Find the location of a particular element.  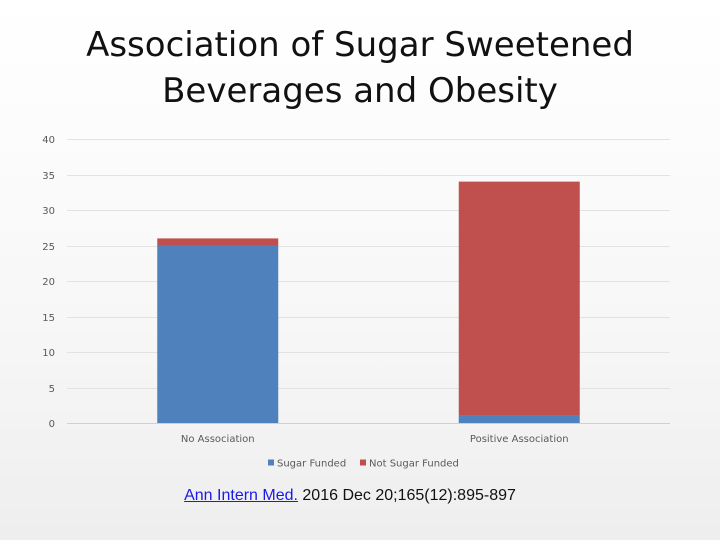

x-axis-labels: No Association Positive Association is located at coordinates (375, 439).